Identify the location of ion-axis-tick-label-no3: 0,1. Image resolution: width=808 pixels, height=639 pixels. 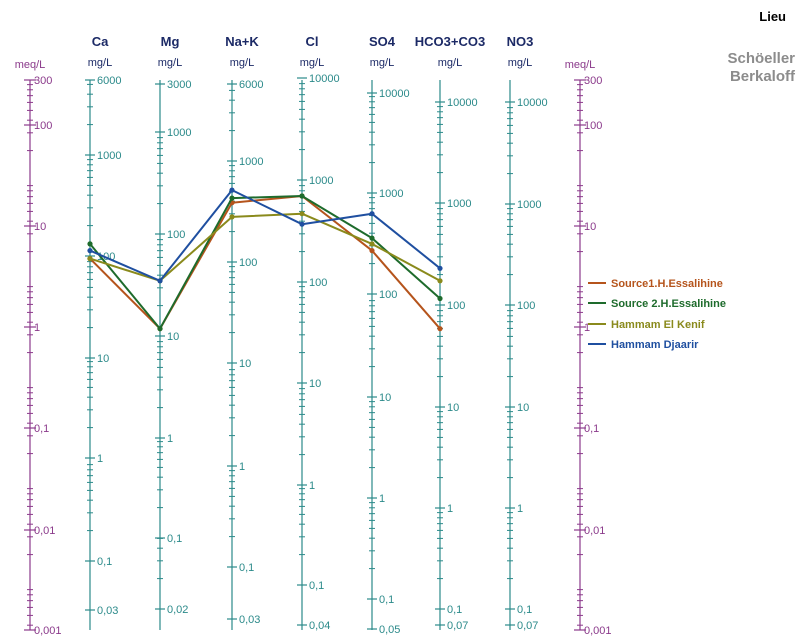
(524, 610).